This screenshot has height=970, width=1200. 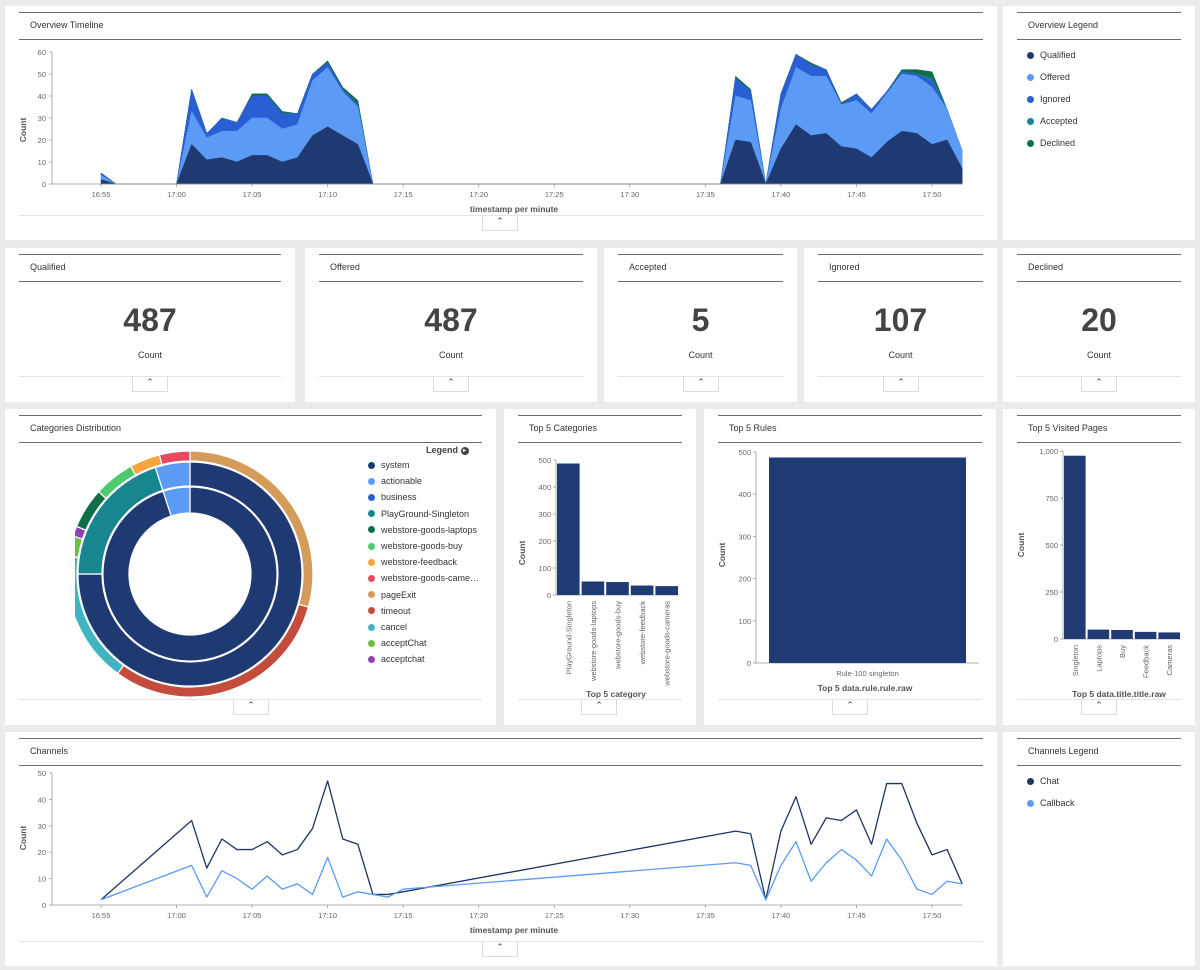 What do you see at coordinates (425, 513) in the screenshot?
I see `legend-label: PlayGround-Singleton` at bounding box center [425, 513].